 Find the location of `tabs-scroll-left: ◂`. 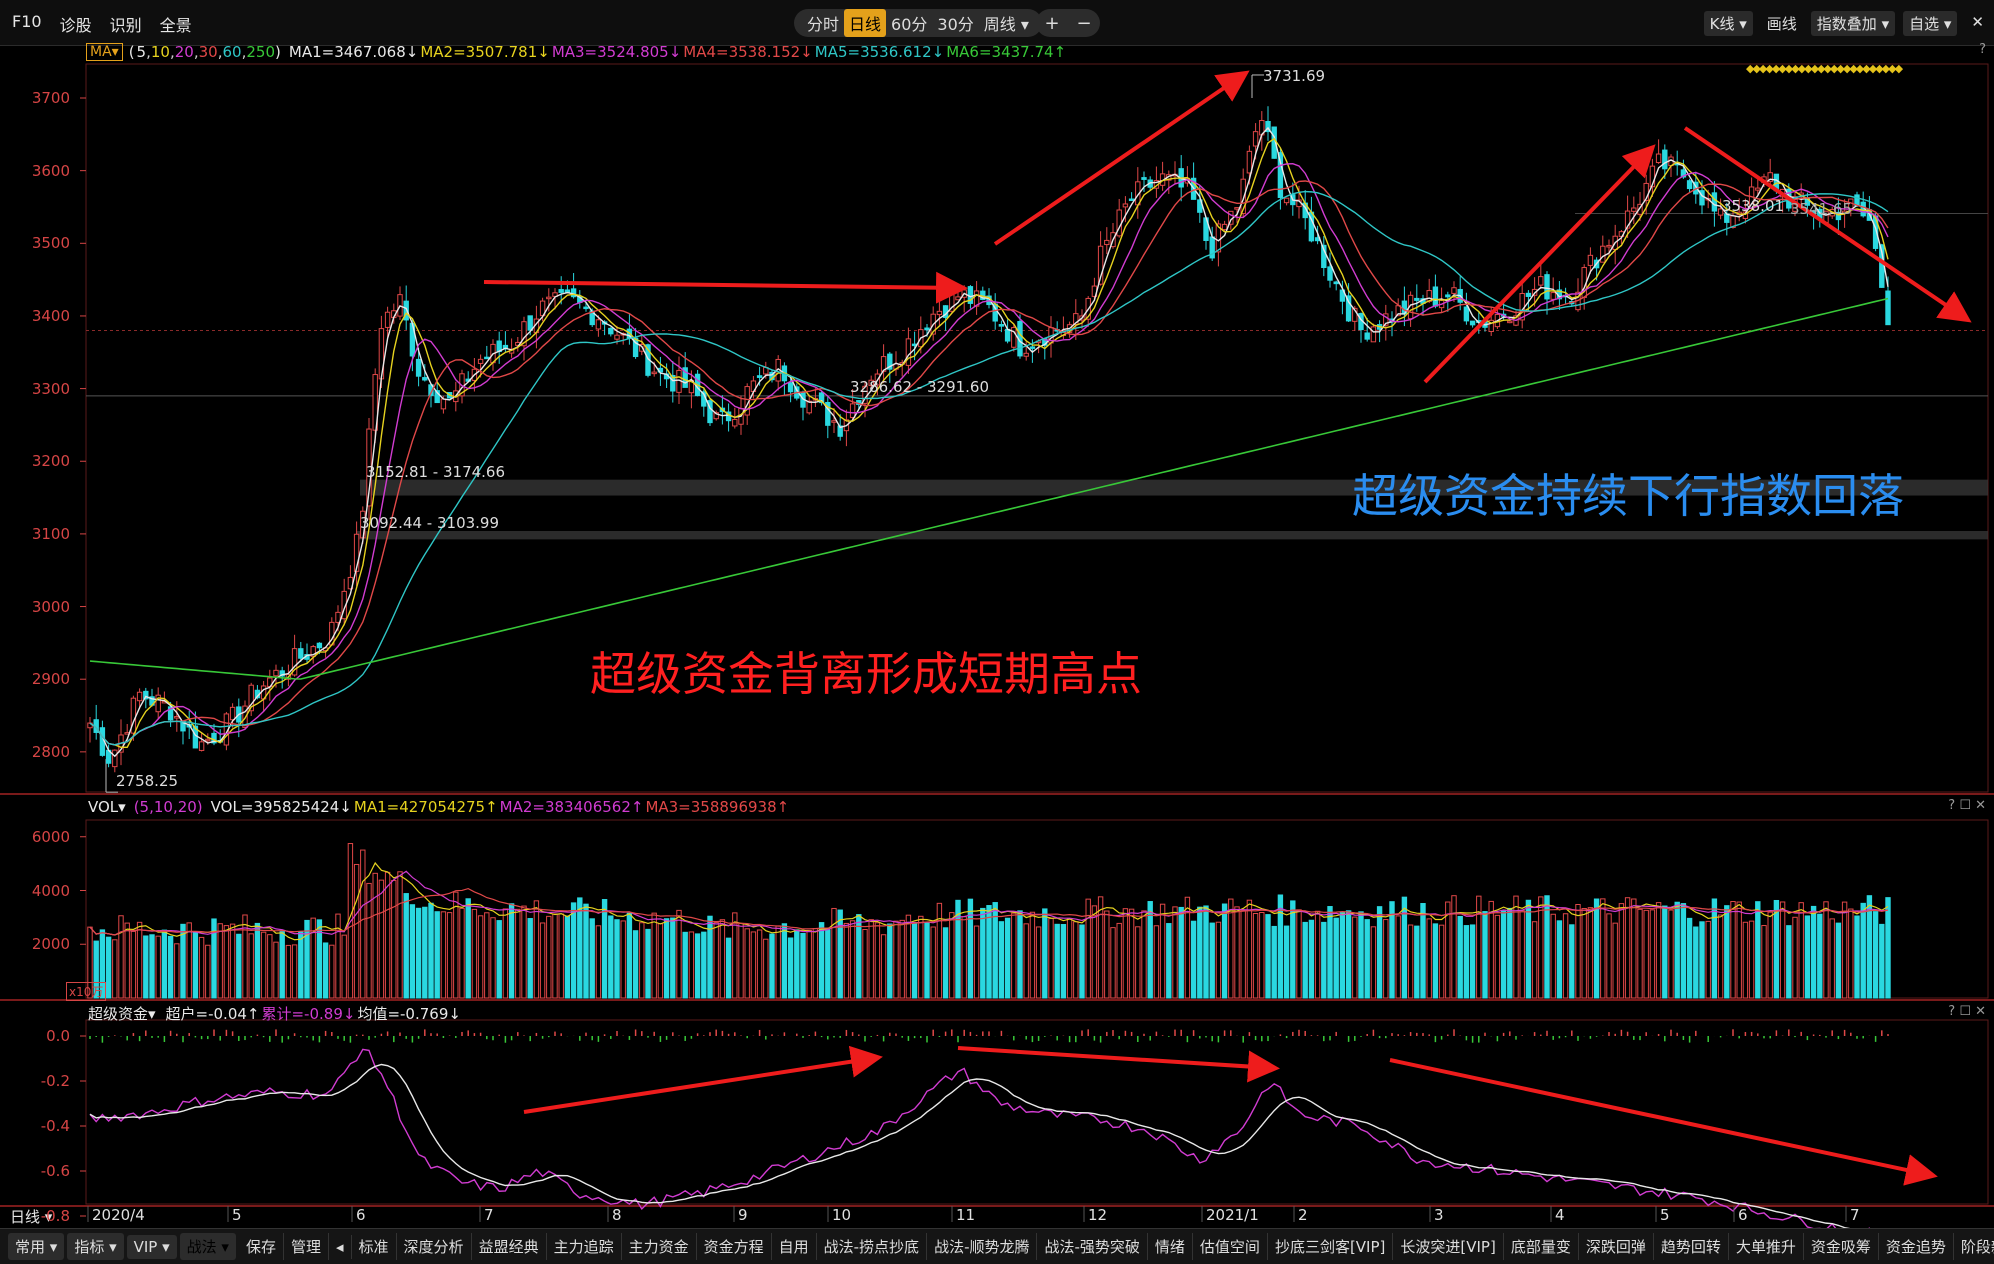

tabs-scroll-left: ◂ is located at coordinates (340, 1246).